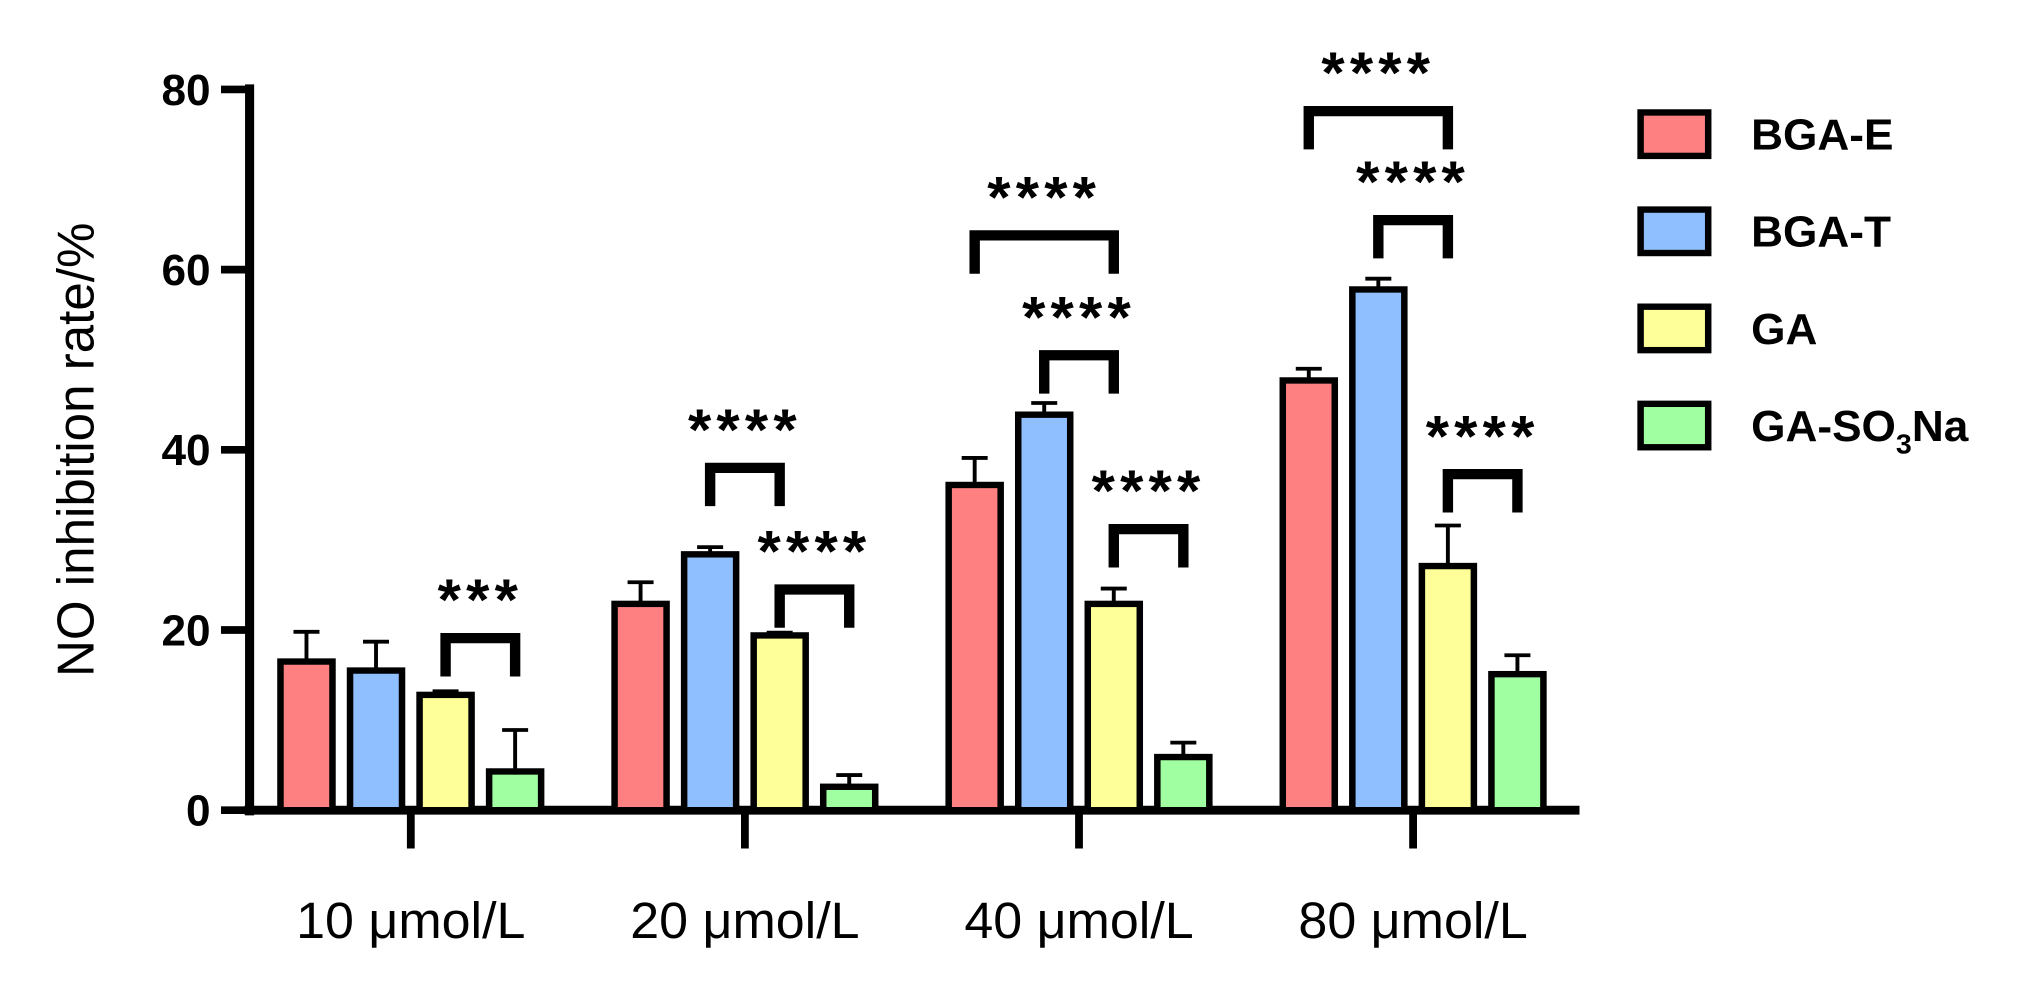  I want to click on y-axis-label: NO inhibition rate/%, so click(75, 450).